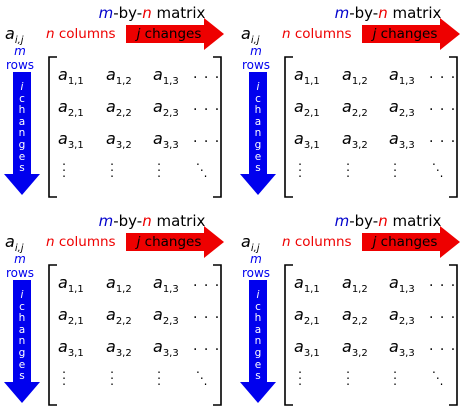 The width and height of the screenshot is (472, 416). I want to click on i-symbol: i, so click(258, 87).